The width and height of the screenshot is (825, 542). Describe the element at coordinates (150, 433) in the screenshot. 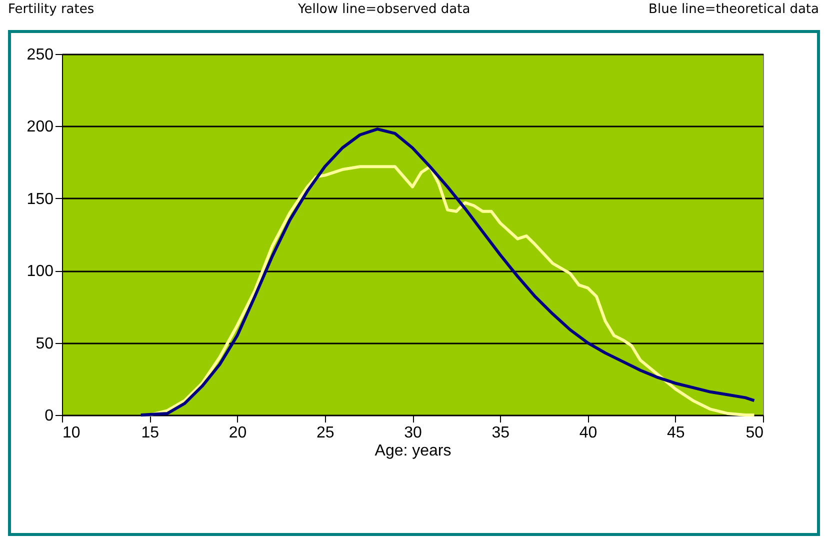

I see `x-tick-label: 15` at that location.